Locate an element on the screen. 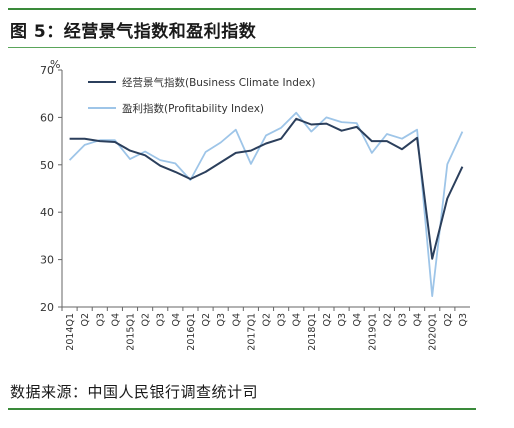 This screenshot has height=428, width=514. top-rule is located at coordinates (242, 9).